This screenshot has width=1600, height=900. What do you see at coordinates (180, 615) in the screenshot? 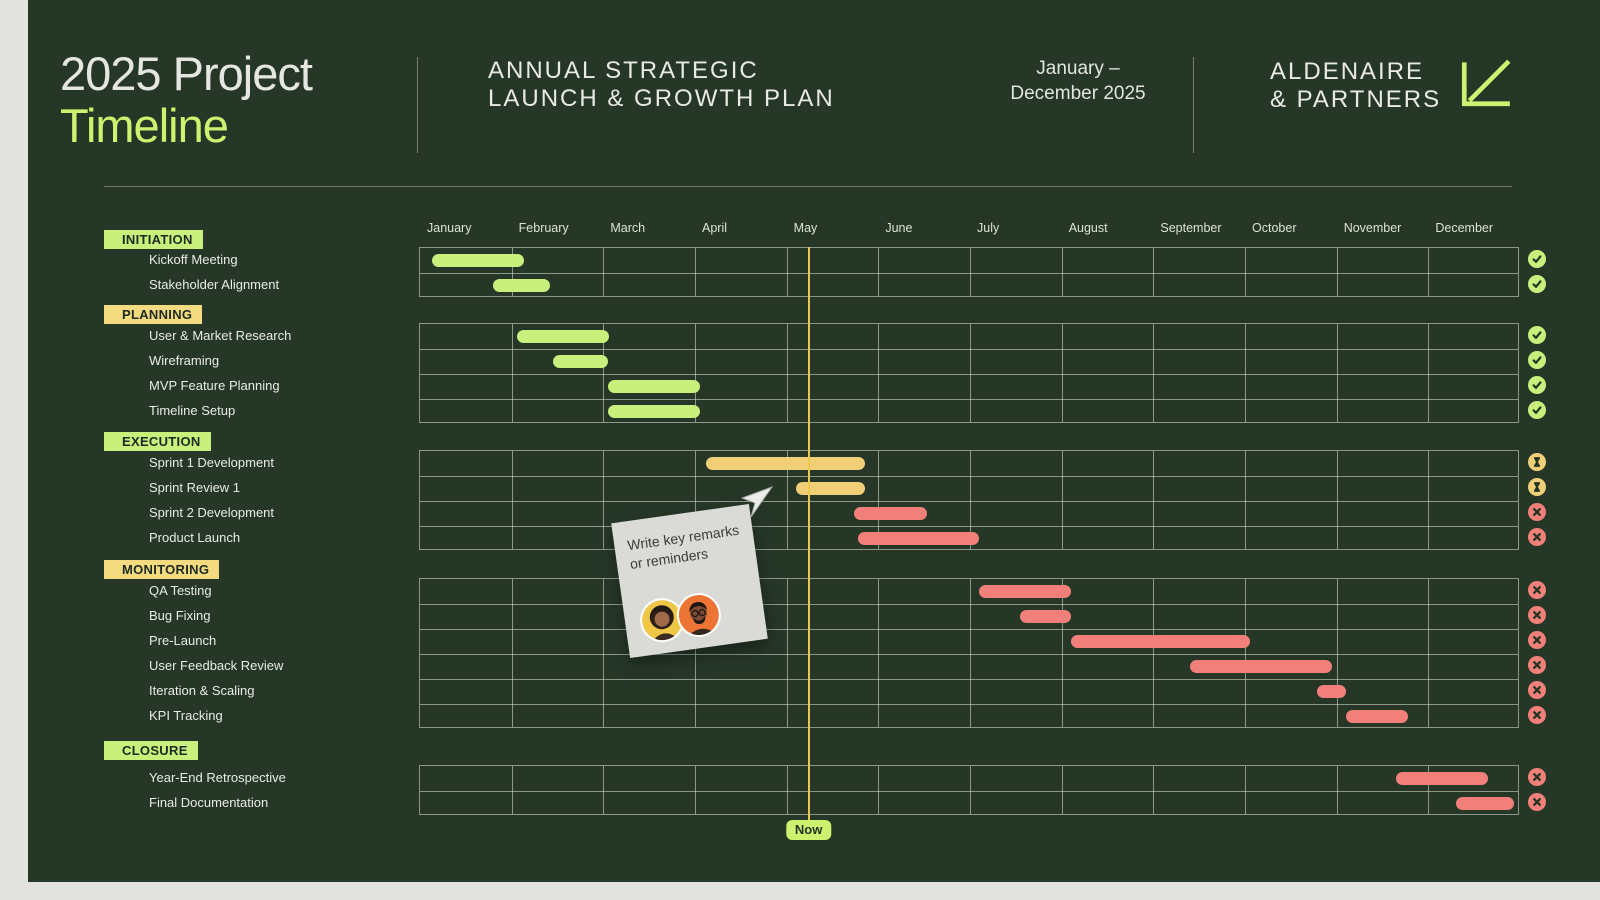
I see `task-label: Bug Fixing` at bounding box center [180, 615].